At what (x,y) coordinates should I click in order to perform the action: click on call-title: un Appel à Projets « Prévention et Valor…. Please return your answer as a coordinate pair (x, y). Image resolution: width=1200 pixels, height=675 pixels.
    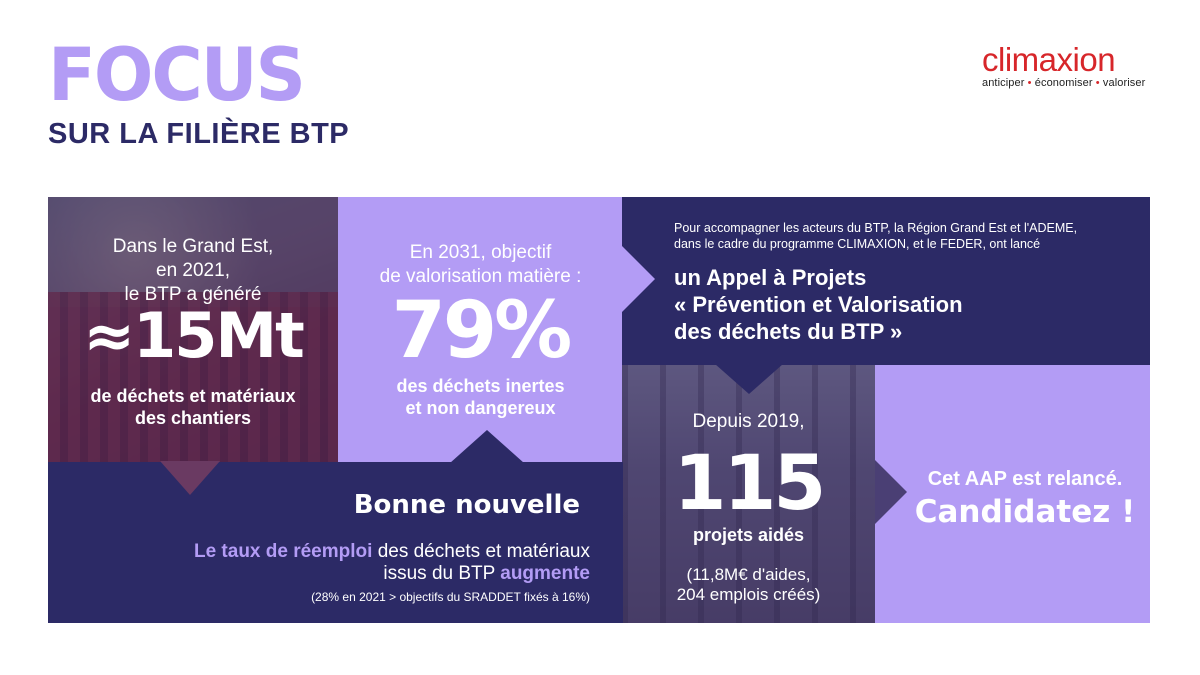
    Looking at the image, I should click on (904, 304).